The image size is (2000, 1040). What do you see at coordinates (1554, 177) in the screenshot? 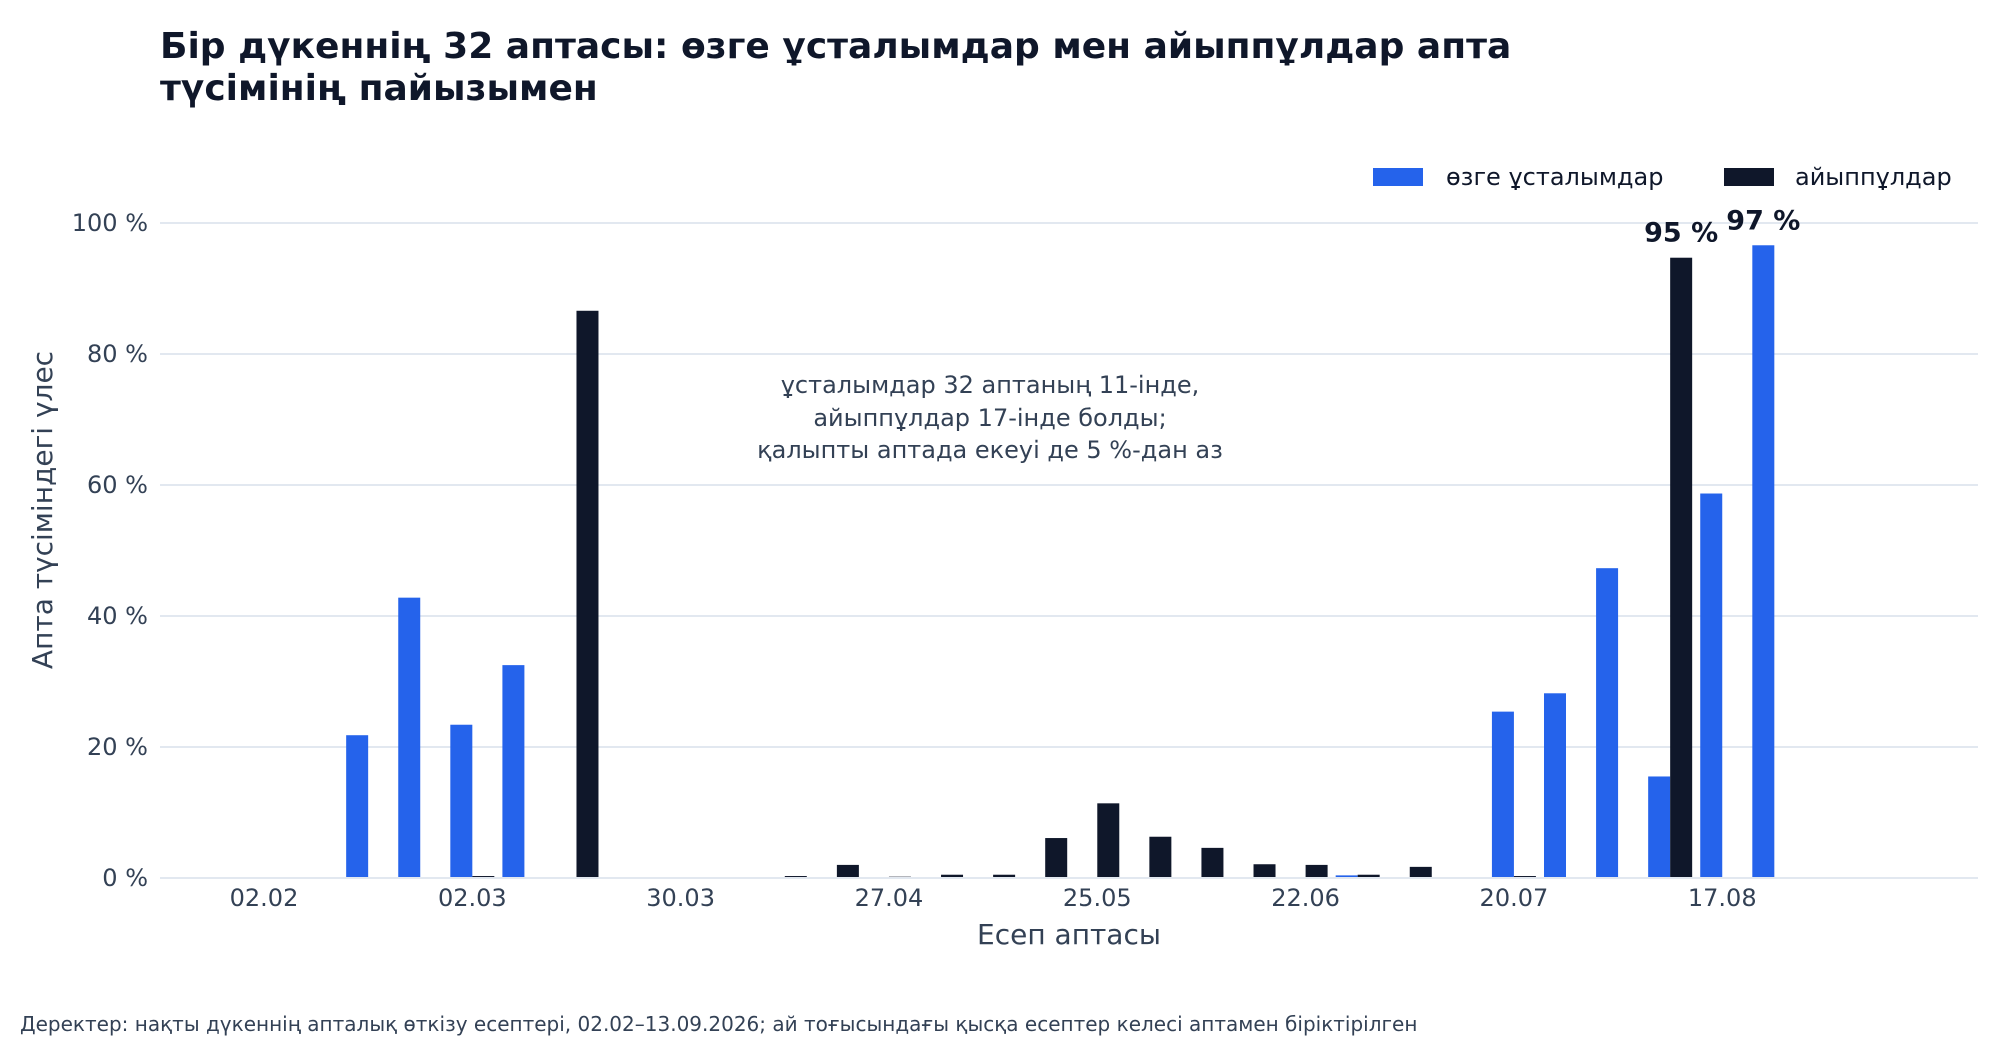
I see `legend-label-ozge-ustalymdar: өзге ұсталымдар` at bounding box center [1554, 177].